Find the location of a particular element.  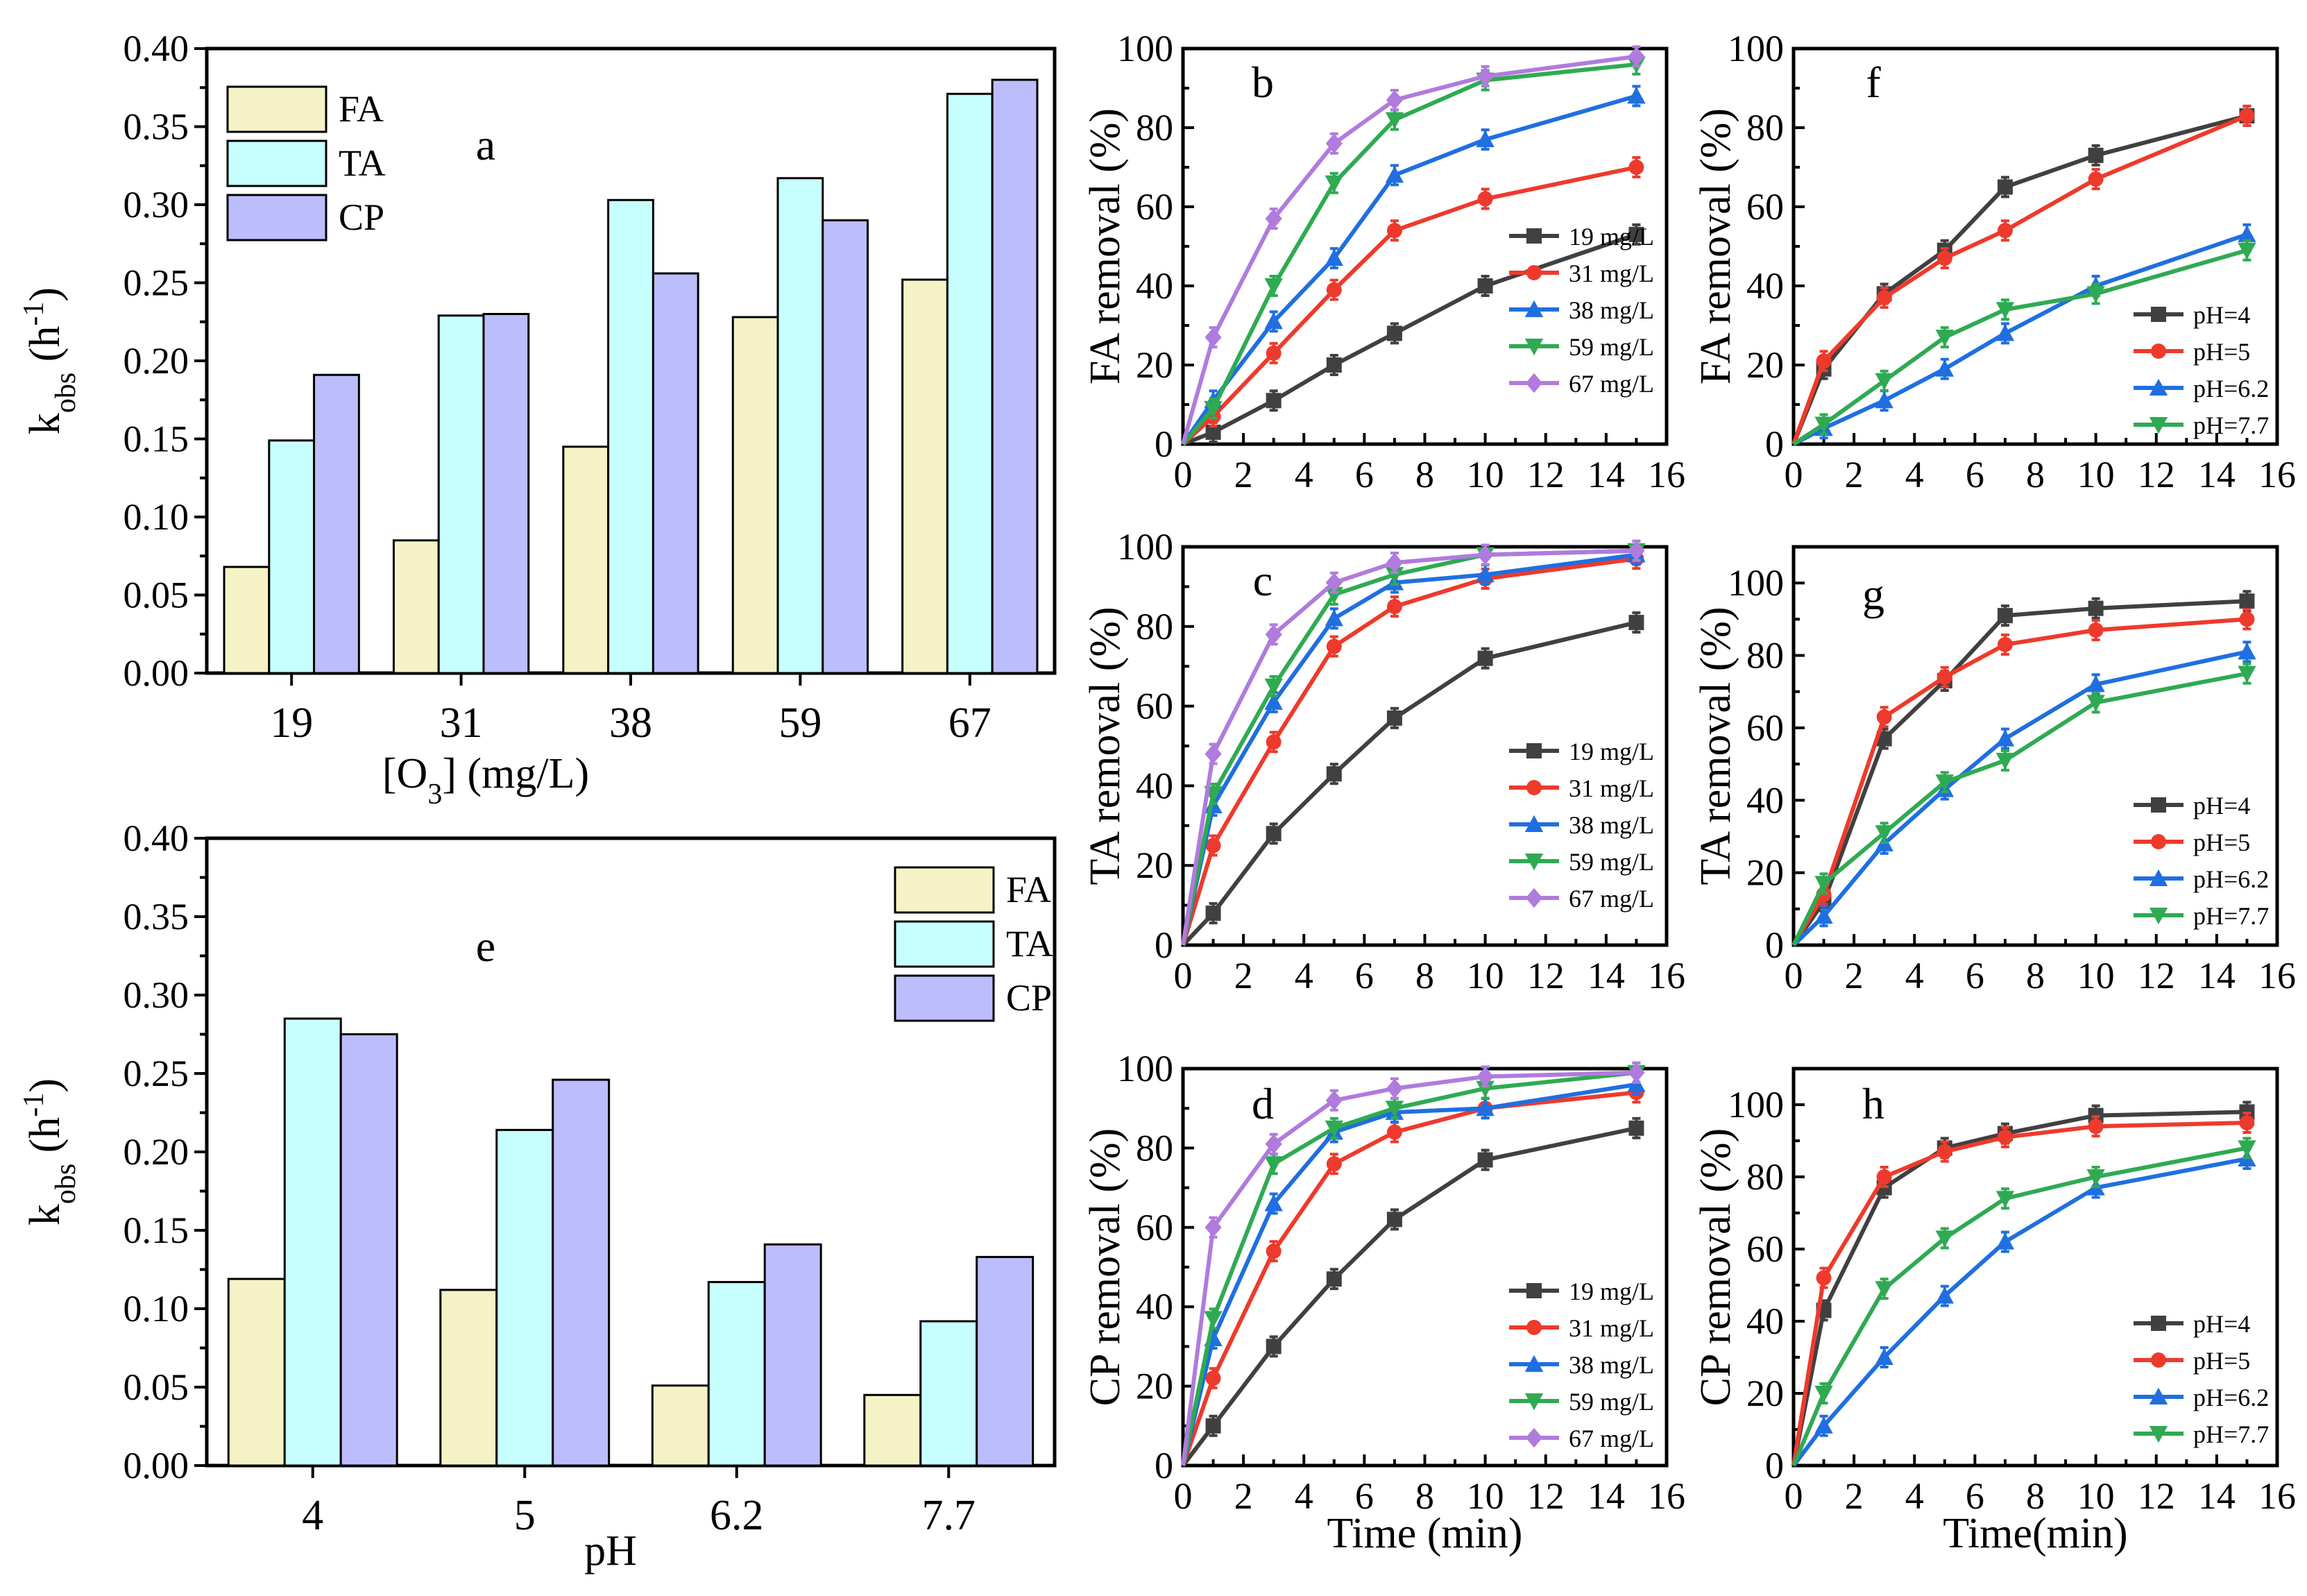

y-tick-label: 0.00 is located at coordinates (156, 673).